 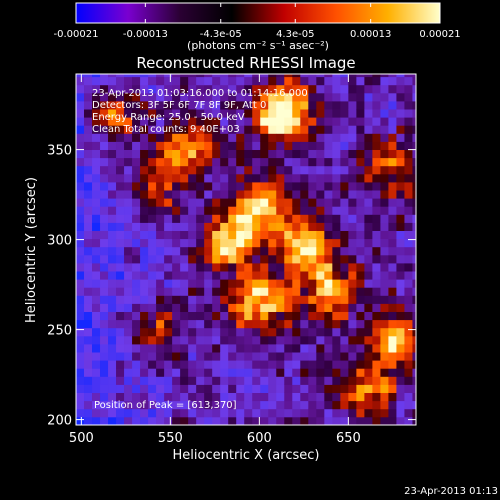 I want to click on colorbar-tick-label: 0.00021, so click(x=439, y=34).